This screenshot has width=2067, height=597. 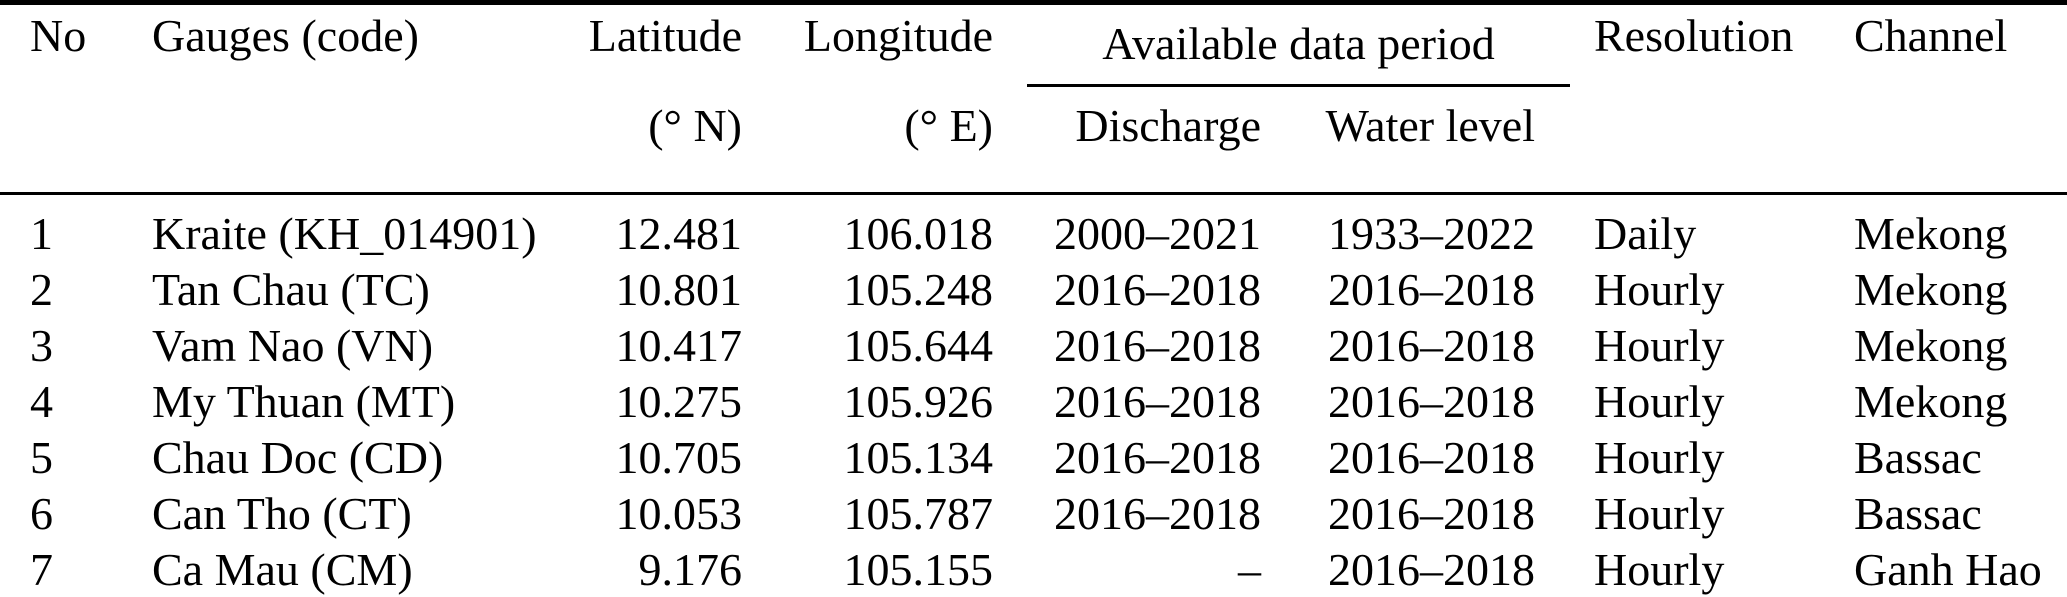 I want to click on available-data-period-rule: Available data period, so click(x=1298, y=50).